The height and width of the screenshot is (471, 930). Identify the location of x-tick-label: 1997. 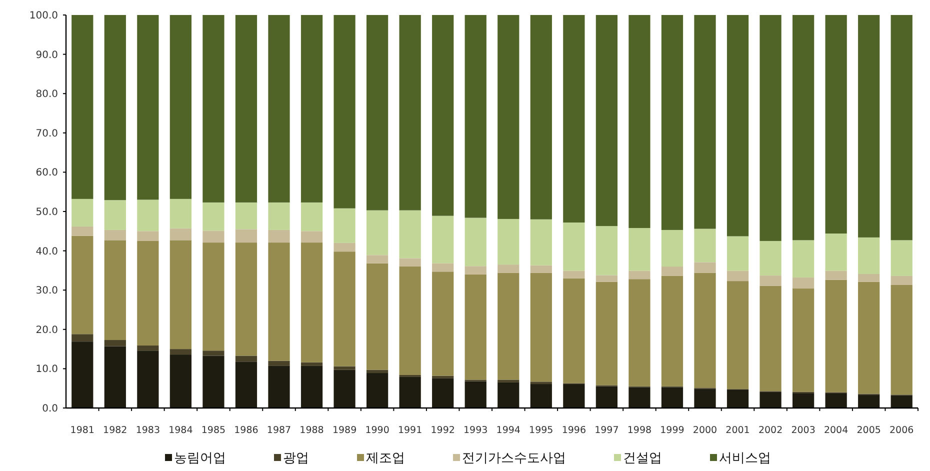
(606, 430).